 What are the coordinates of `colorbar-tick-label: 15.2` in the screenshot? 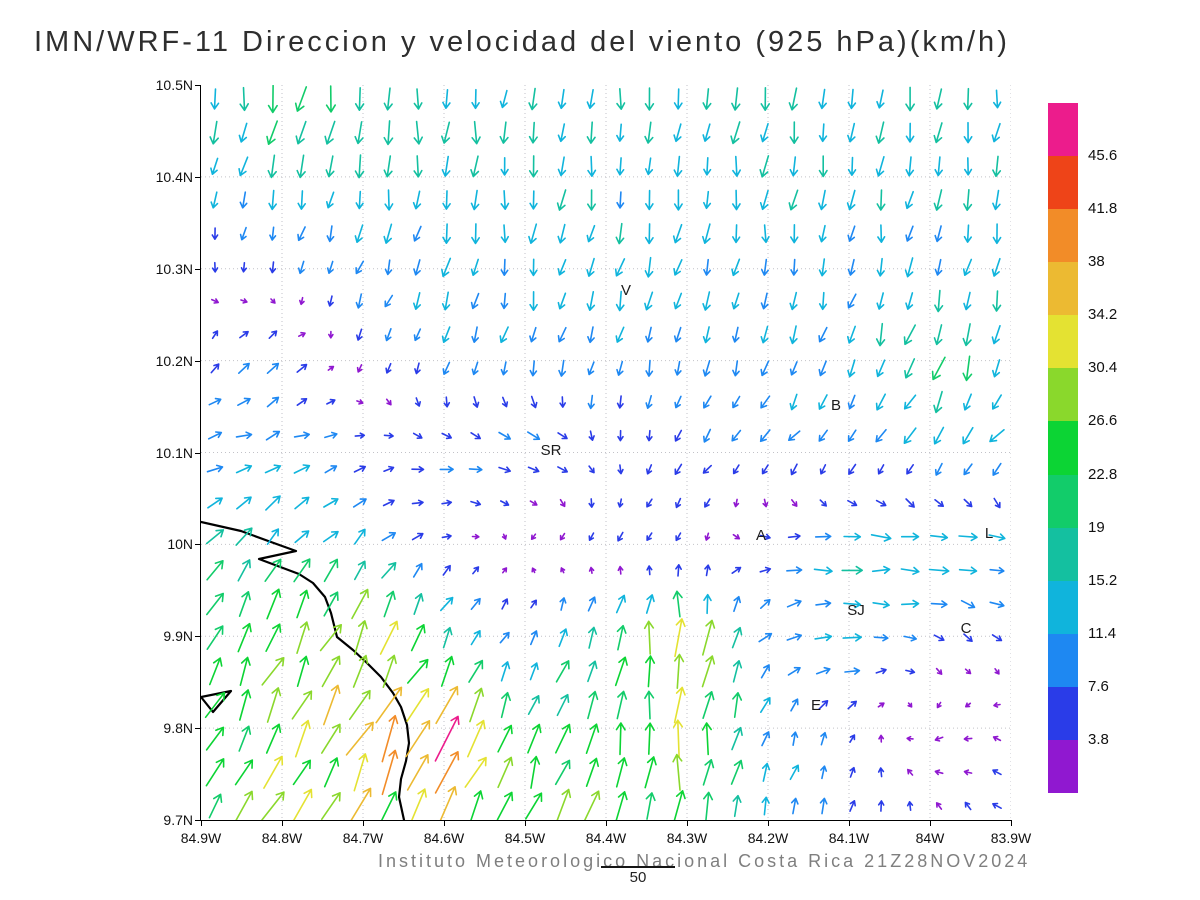 It's located at (1103, 580).